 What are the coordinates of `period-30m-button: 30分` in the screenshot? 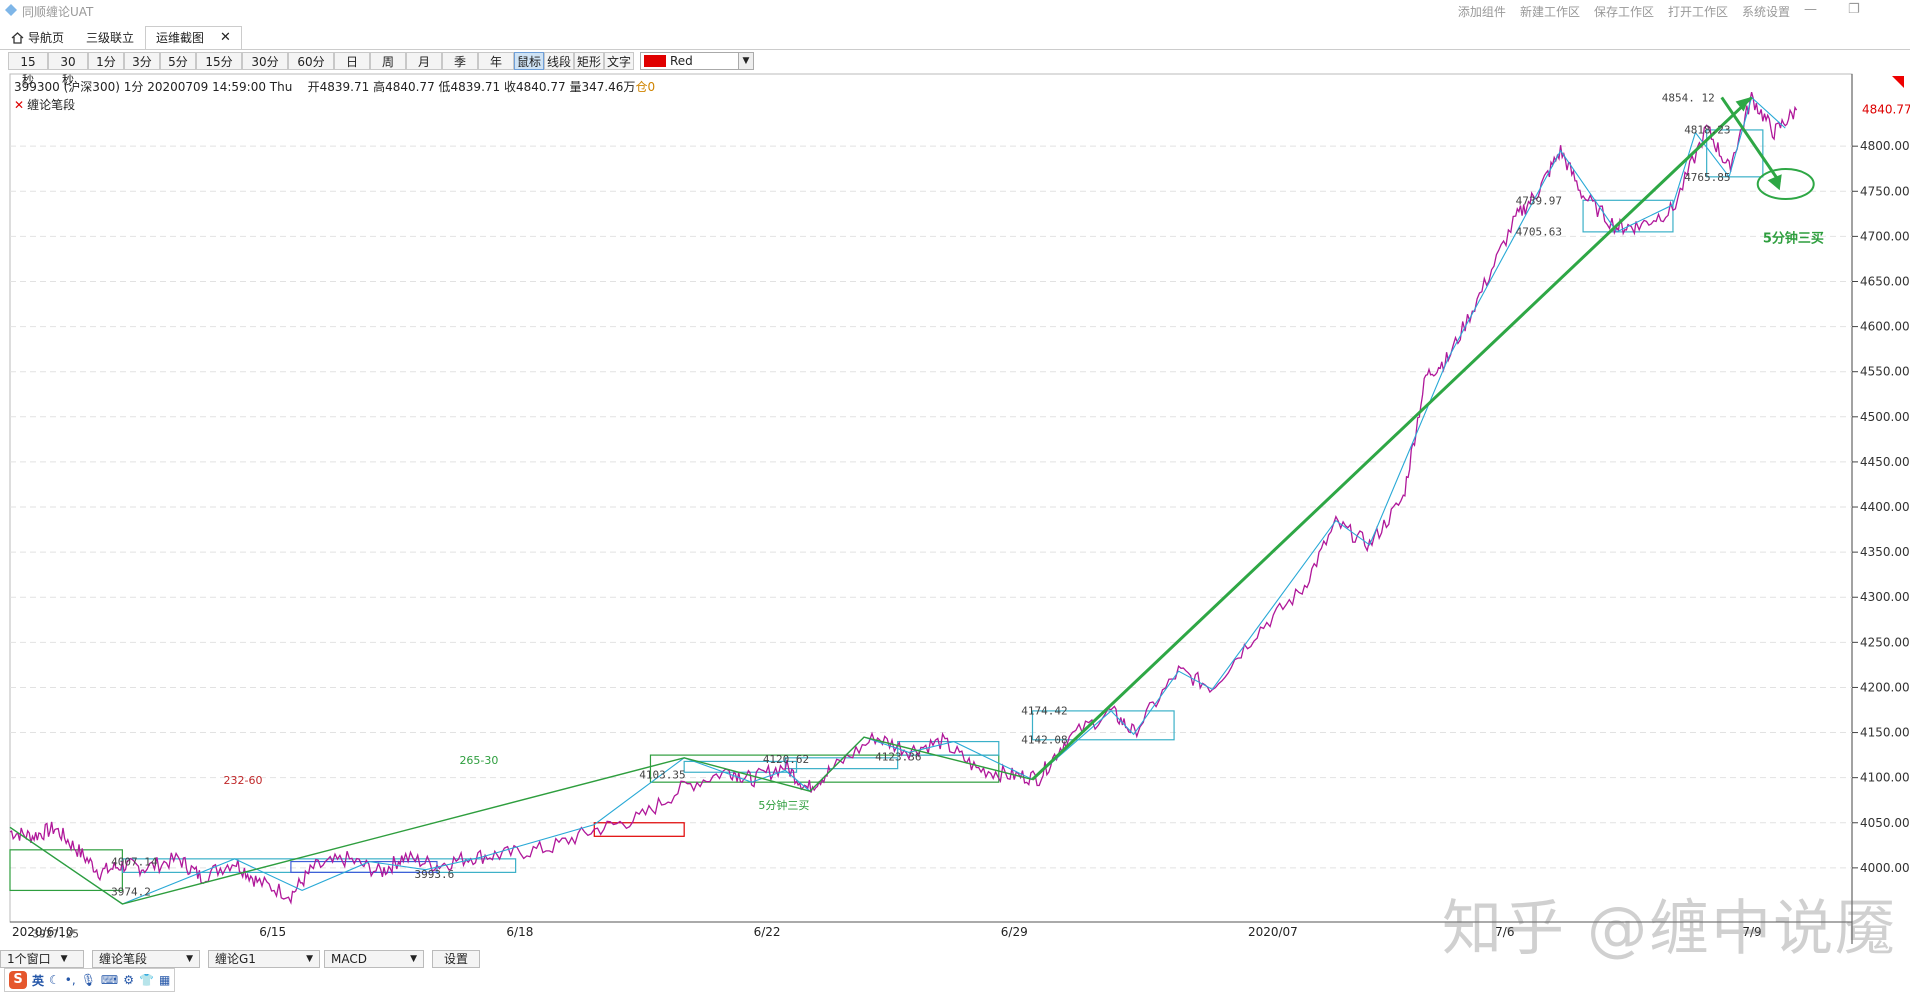 It's located at (265, 61).